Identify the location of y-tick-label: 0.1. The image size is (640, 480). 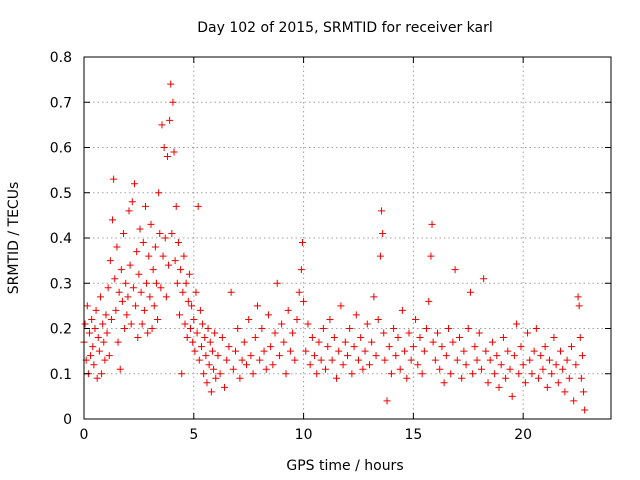
(61, 375).